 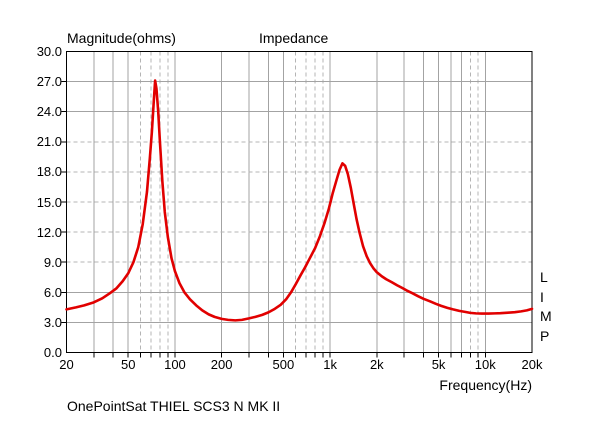 What do you see at coordinates (175, 364) in the screenshot?
I see `x-tick-label: 100` at bounding box center [175, 364].